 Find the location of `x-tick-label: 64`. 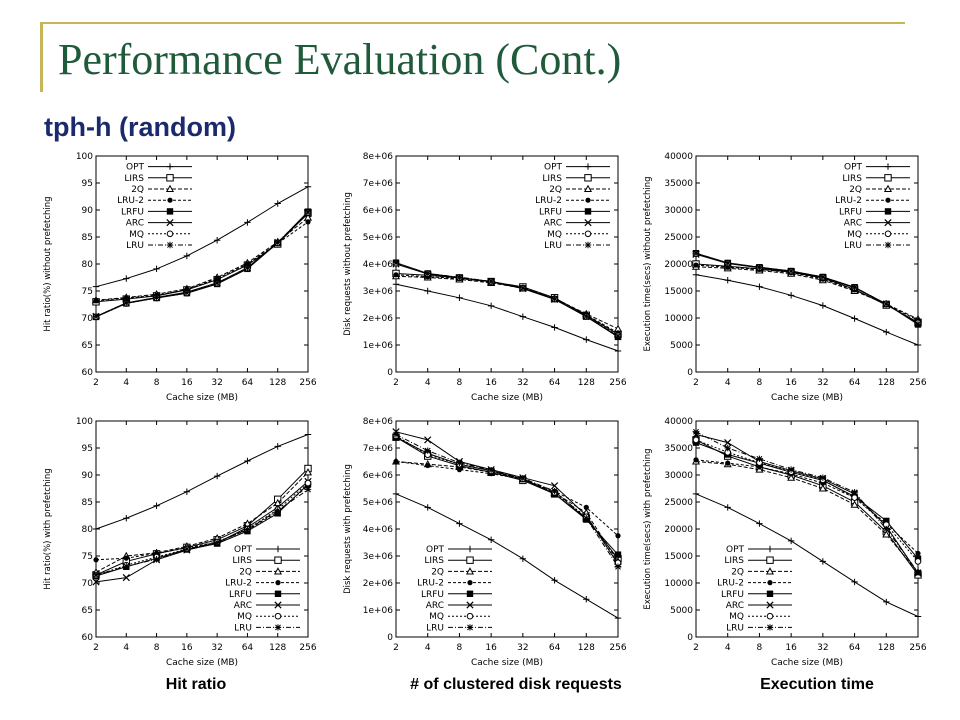

x-tick-label: 64 is located at coordinates (855, 648).